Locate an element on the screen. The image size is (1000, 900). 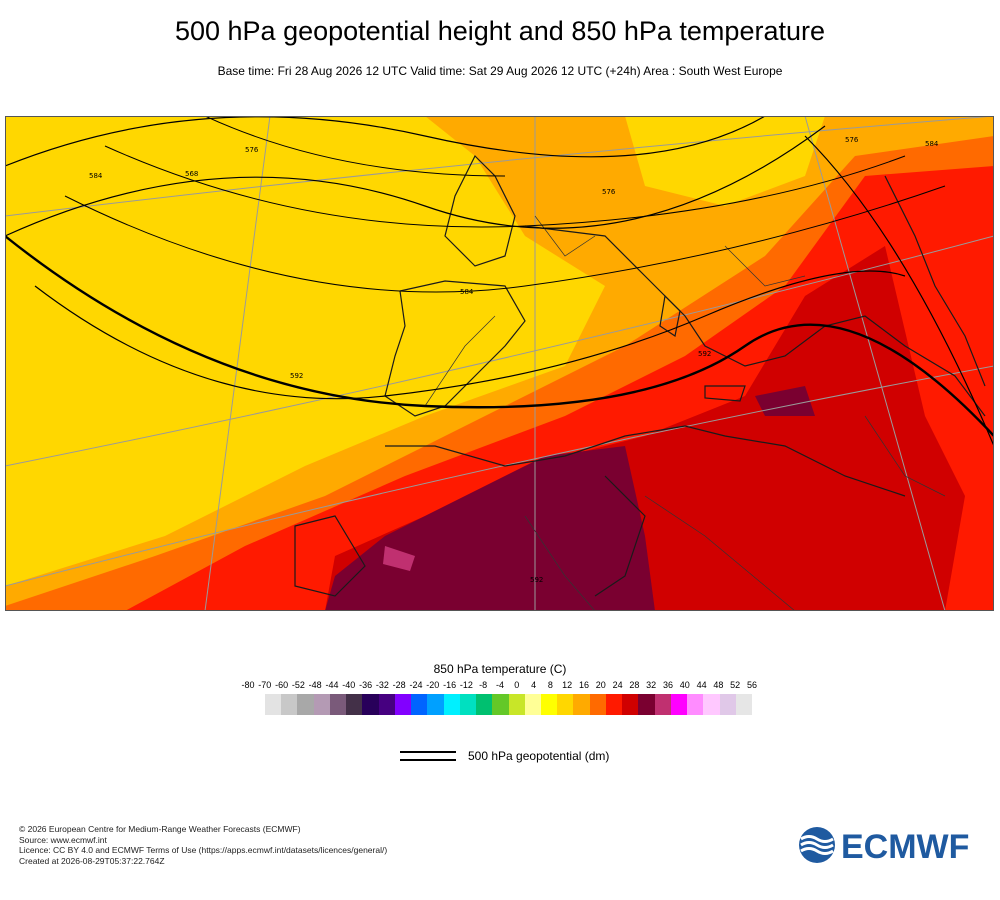
colorbar-tick-label: 52 is located at coordinates (735, 685).